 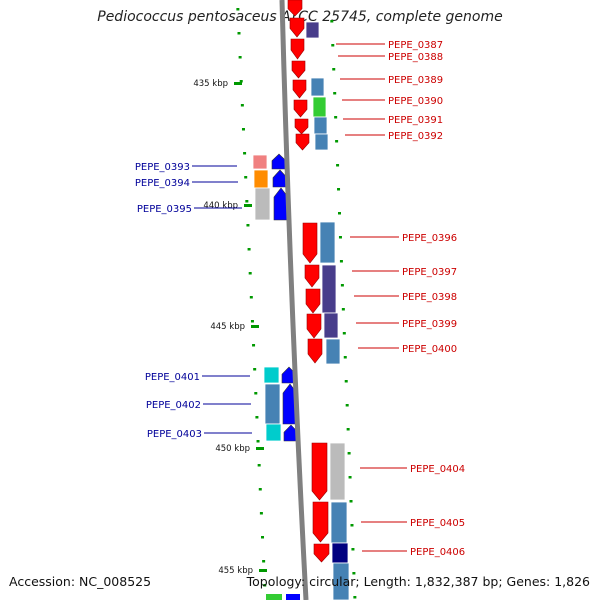 What do you see at coordinates (173, 405) in the screenshot?
I see `gene-label-pepe_0402: PEPE_0402` at bounding box center [173, 405].